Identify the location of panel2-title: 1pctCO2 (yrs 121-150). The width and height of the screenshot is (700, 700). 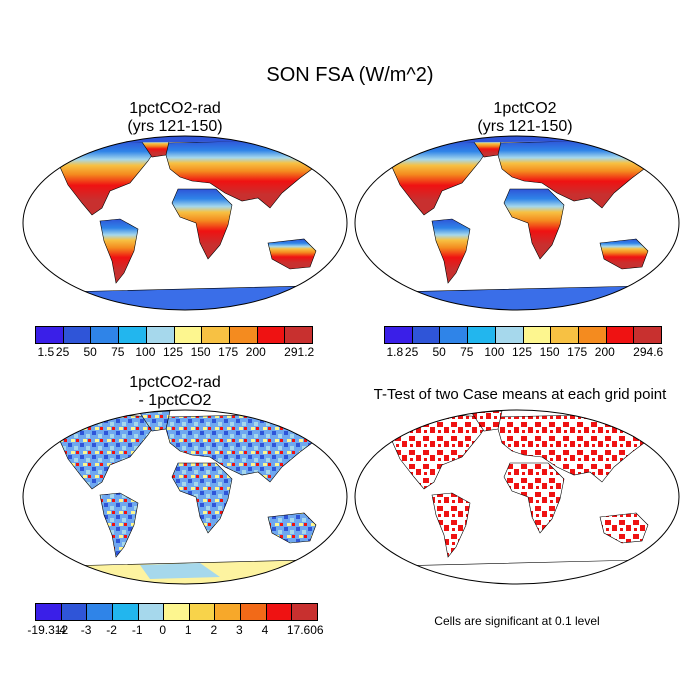
(525, 118).